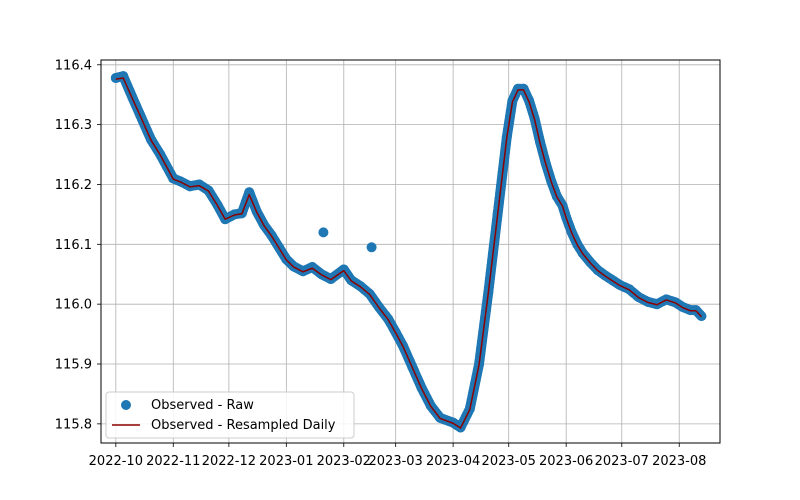 This screenshot has width=800, height=500. I want to click on y-tick-label: 115.9, so click(73, 365).